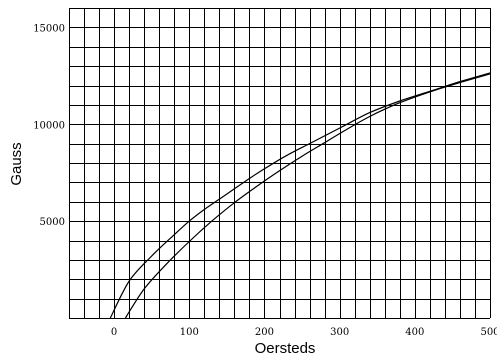 The width and height of the screenshot is (497, 358). Describe the element at coordinates (264, 332) in the screenshot. I see `x-tick-label: 200` at that location.